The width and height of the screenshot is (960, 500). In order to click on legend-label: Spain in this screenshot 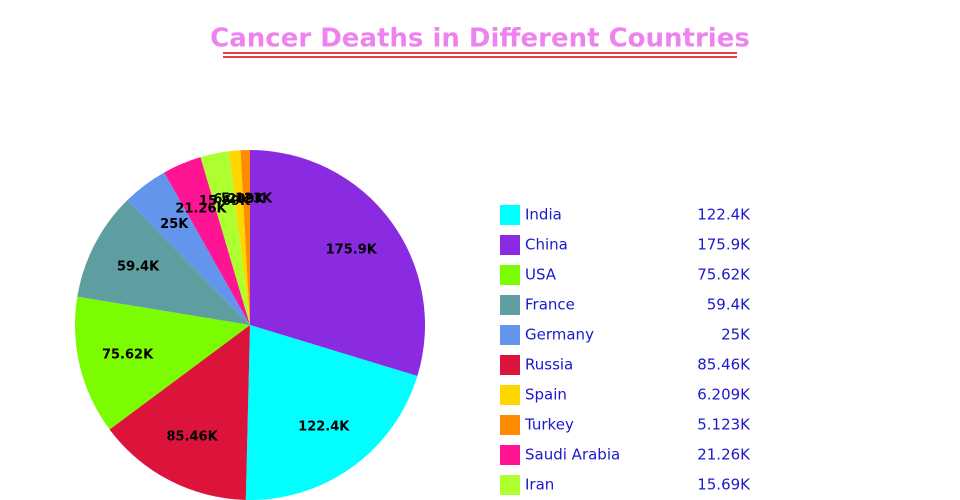, I will do `click(546, 395)`.